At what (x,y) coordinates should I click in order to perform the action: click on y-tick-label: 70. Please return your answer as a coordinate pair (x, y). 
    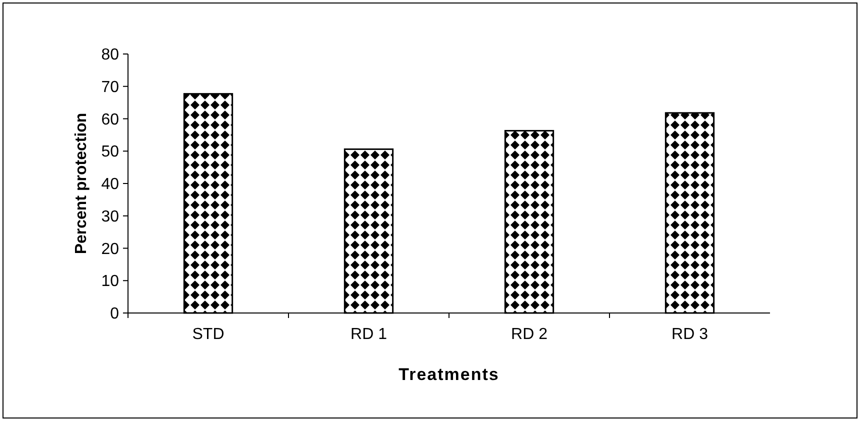
    Looking at the image, I should click on (110, 87).